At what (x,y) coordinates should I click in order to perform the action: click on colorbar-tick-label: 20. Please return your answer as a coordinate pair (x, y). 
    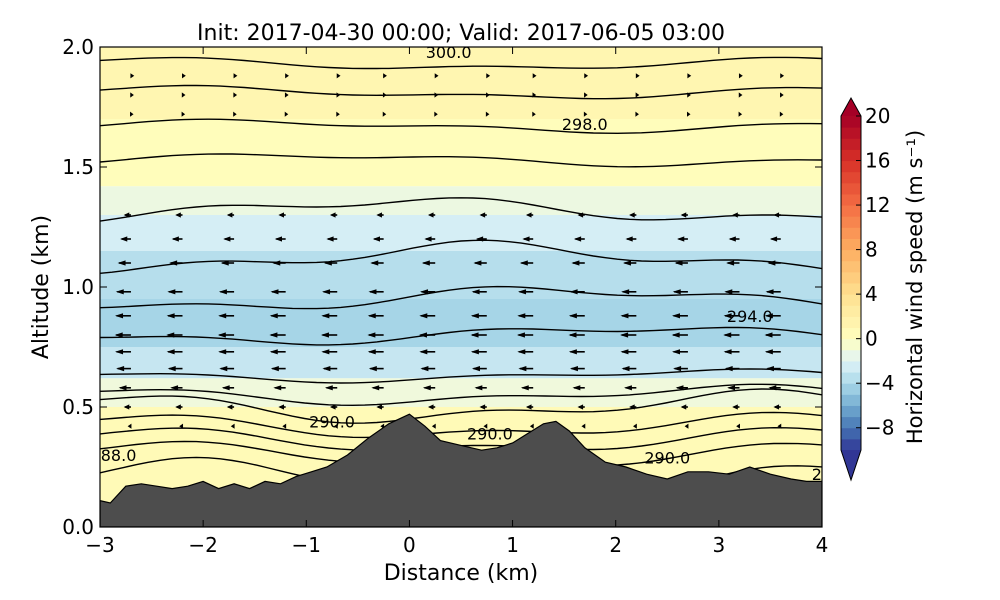
    Looking at the image, I should click on (877, 116).